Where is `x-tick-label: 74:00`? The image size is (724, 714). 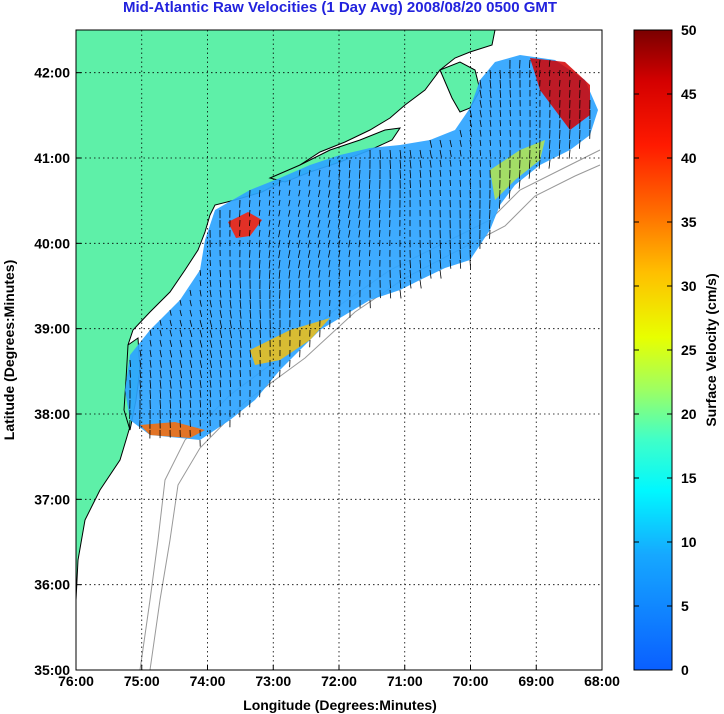 x-tick-label: 74:00 is located at coordinates (208, 681).